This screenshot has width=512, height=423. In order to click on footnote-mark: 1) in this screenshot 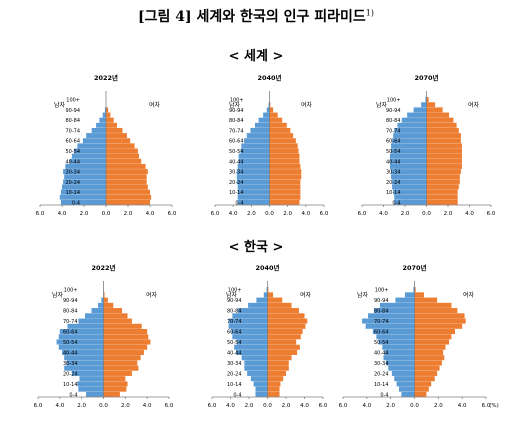, I will do `click(369, 13)`.